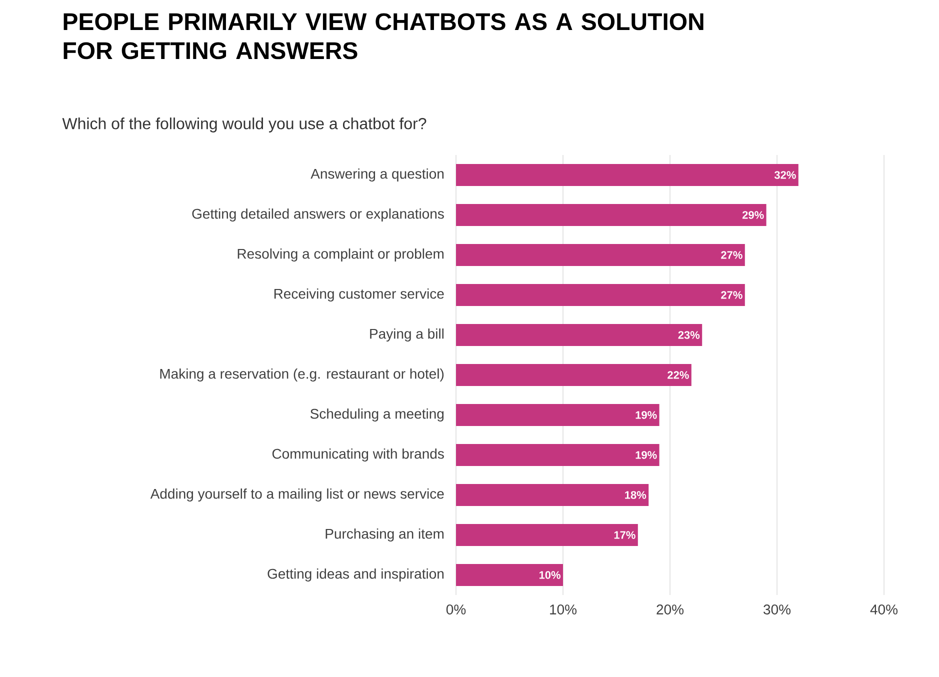  I want to click on y-tick-label: Paying a bill, so click(407, 335).